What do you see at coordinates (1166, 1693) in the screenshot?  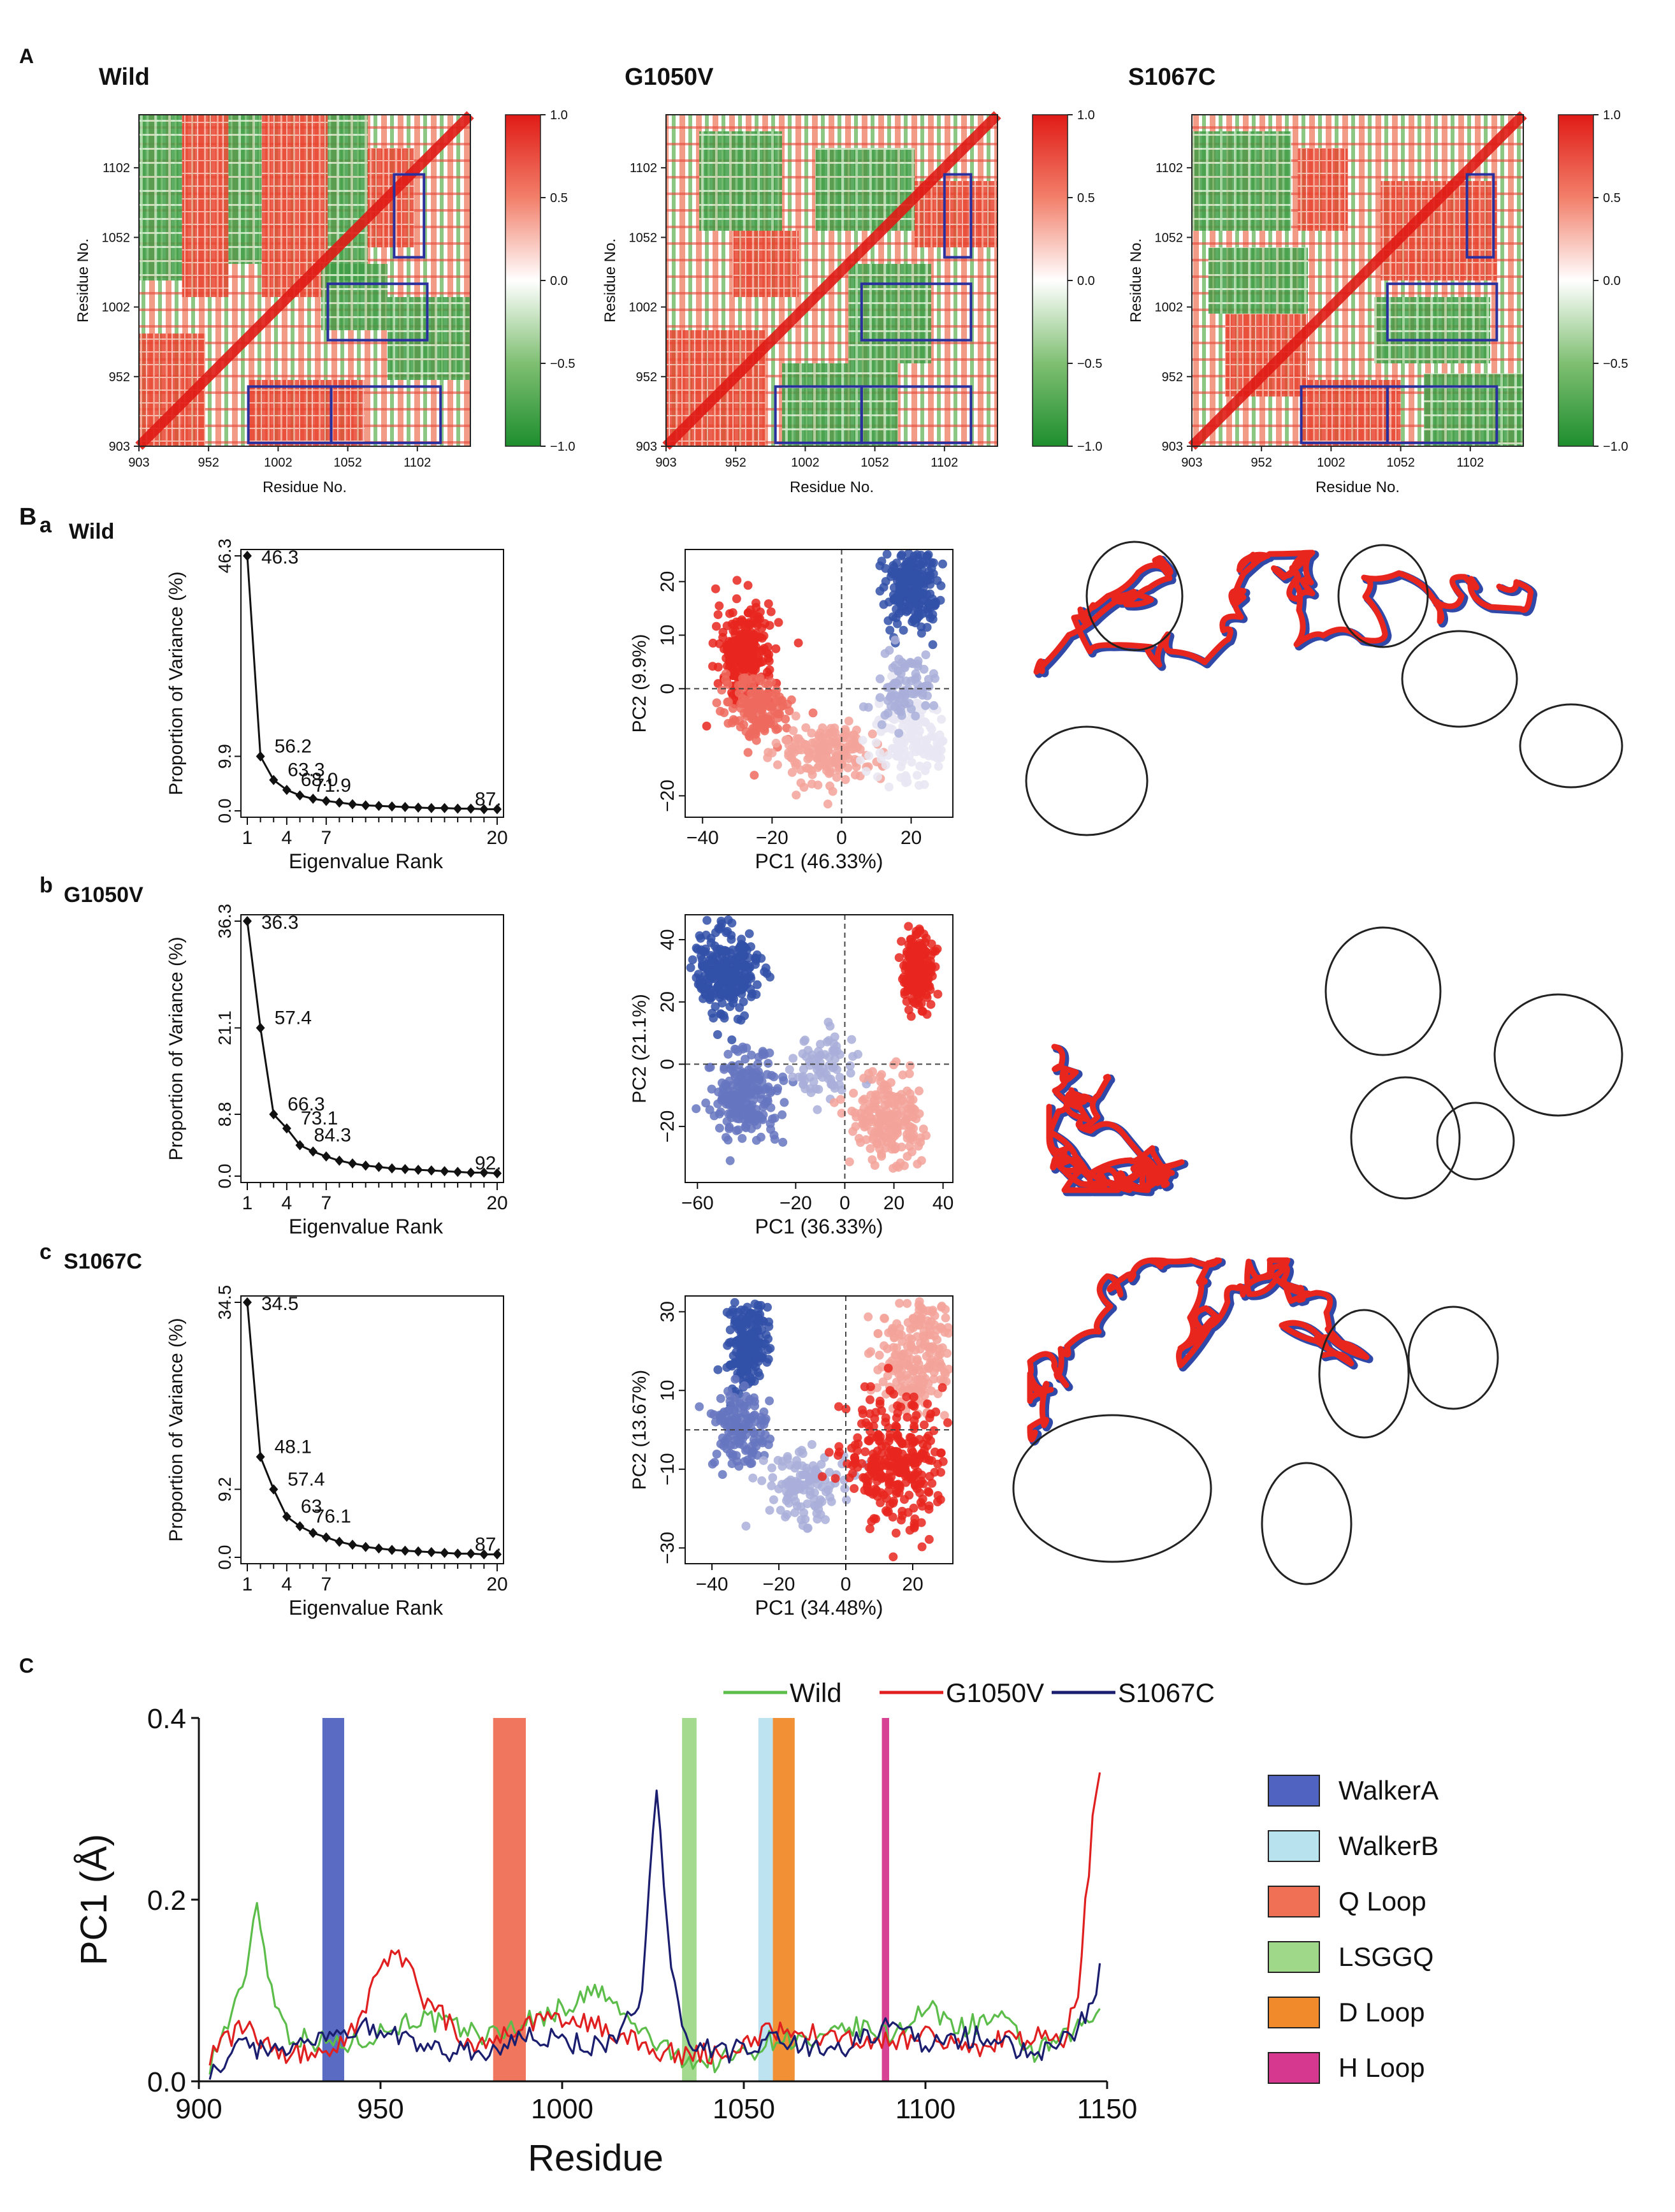 I see `legend-label: S1067C` at bounding box center [1166, 1693].